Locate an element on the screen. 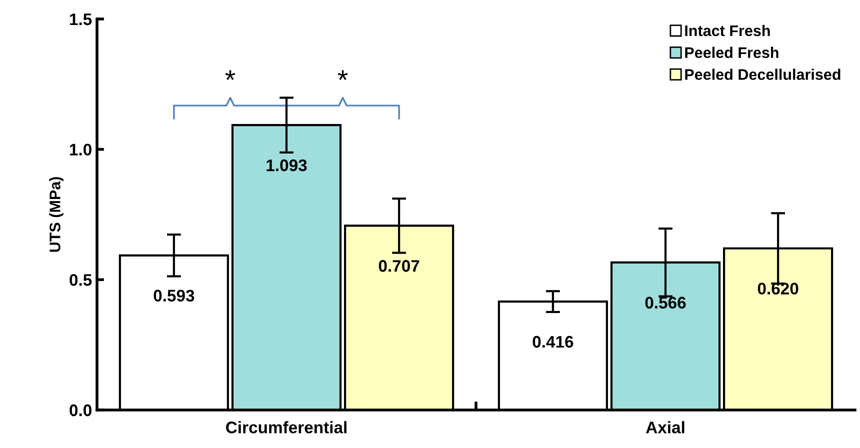 This screenshot has height=448, width=860. data-label: 0.416 is located at coordinates (553, 342).